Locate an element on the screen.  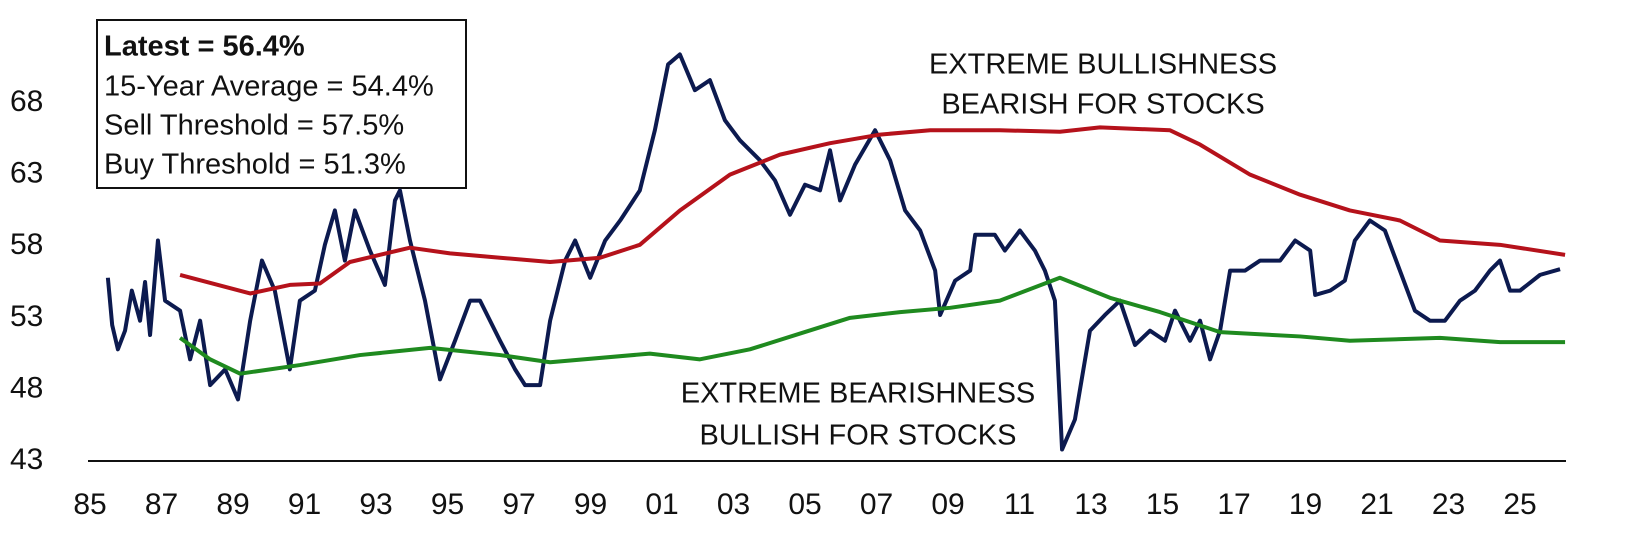
x-tick-label: 25 is located at coordinates (1519, 504).